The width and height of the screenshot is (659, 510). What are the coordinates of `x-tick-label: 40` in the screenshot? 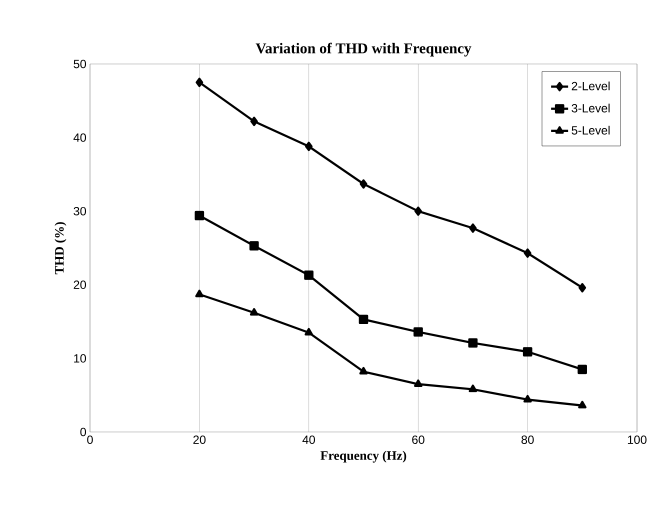 It's located at (308, 440).